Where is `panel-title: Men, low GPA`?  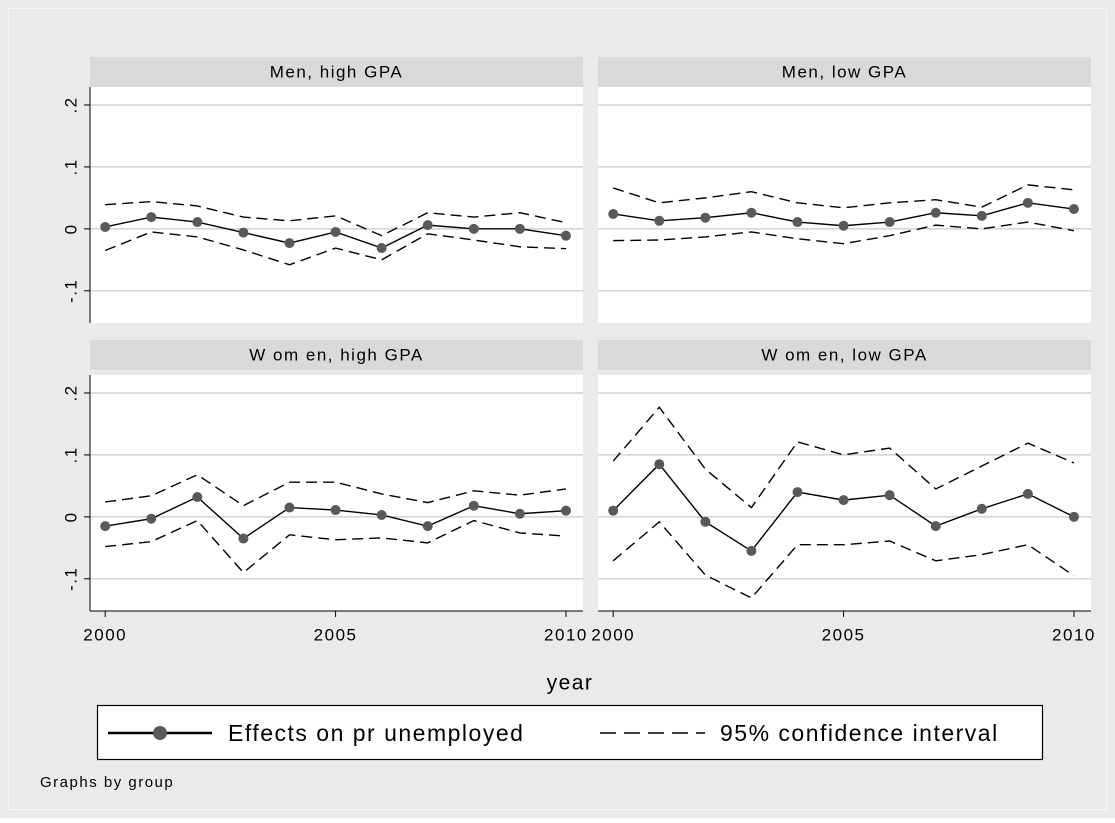 panel-title: Men, low GPA is located at coordinates (844, 71).